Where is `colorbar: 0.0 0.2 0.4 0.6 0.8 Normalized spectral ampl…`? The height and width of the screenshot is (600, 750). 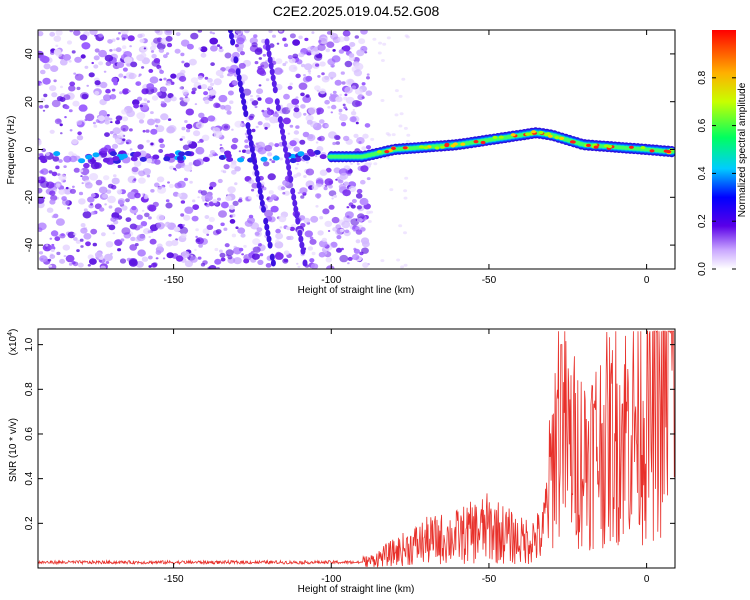 colorbar: 0.0 0.2 0.4 0.6 0.8 Normalized spectral ampl… is located at coordinates (722, 153).